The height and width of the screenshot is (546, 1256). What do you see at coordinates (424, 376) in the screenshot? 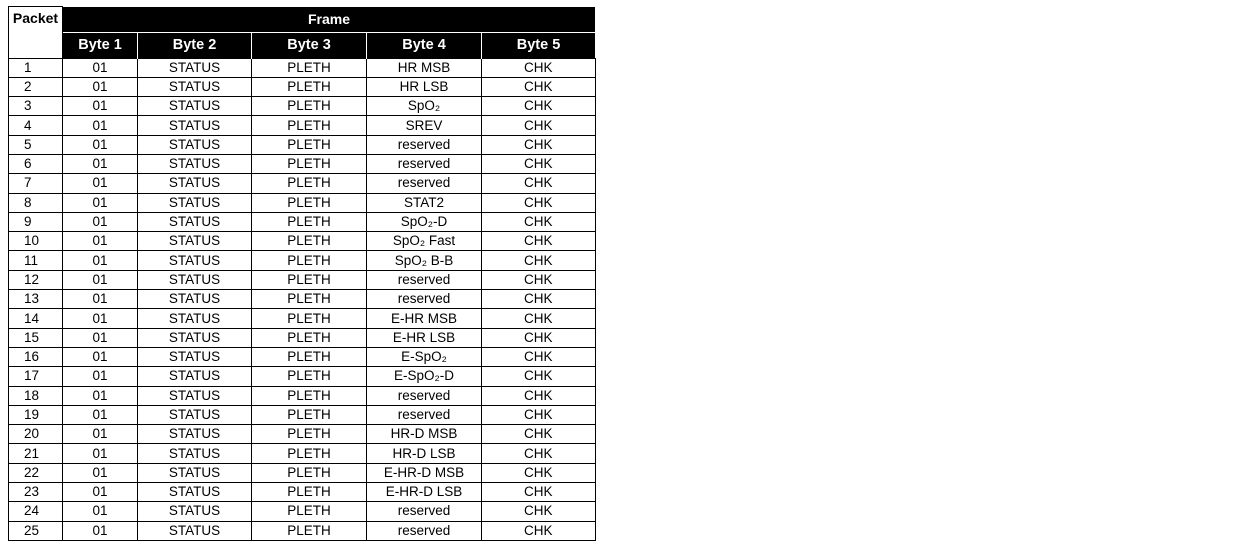
I see `byte-4-cell: E-SpO₂-D` at bounding box center [424, 376].